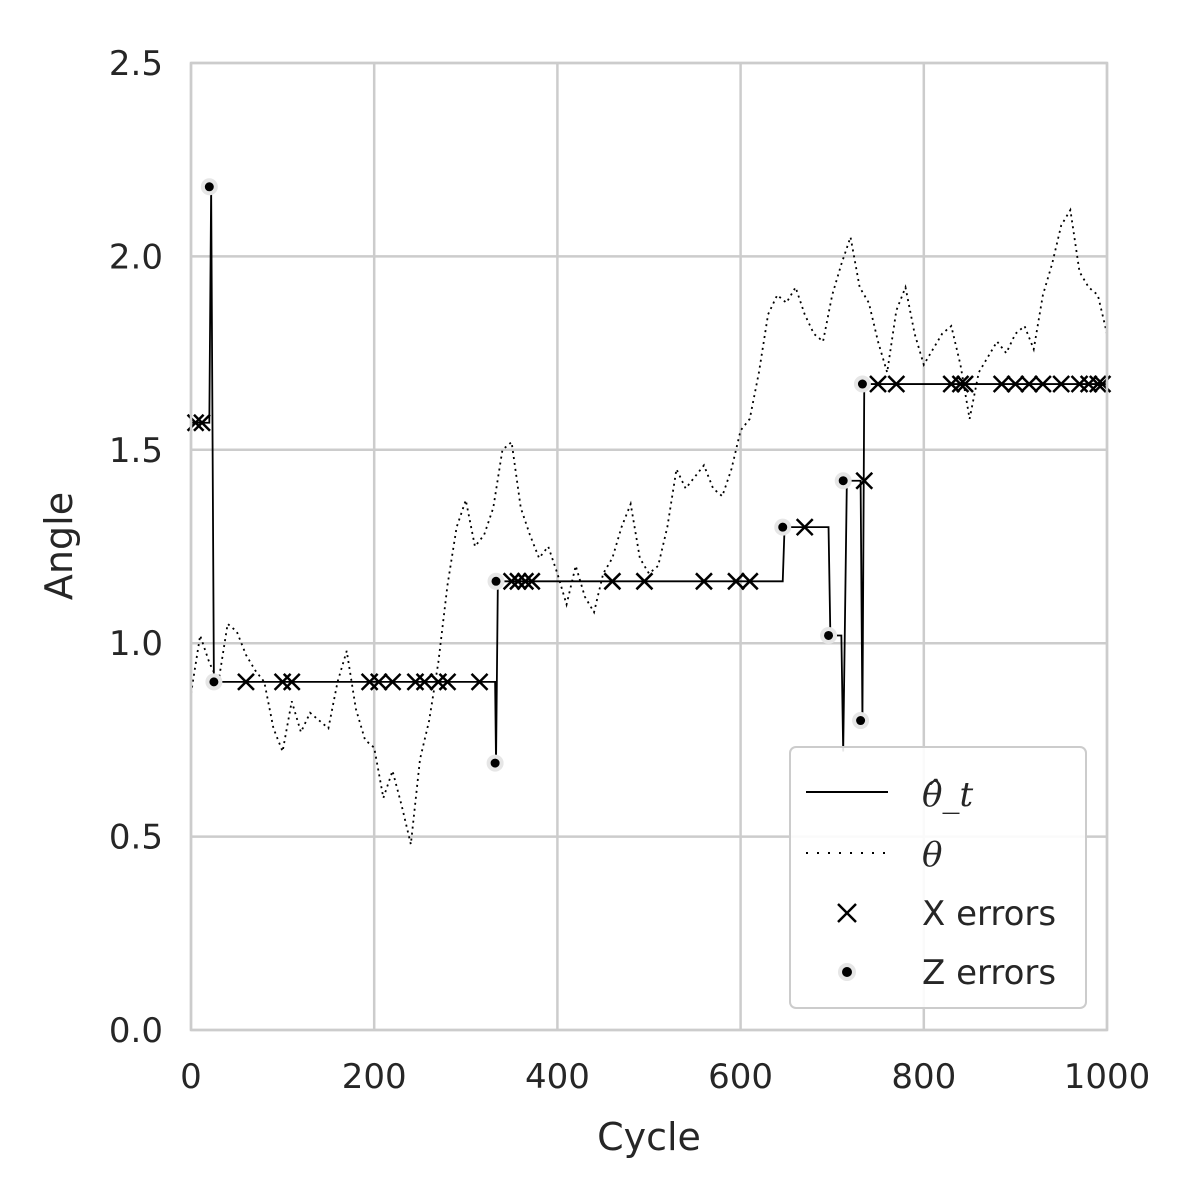 This screenshot has height=1200, width=1200. What do you see at coordinates (59, 546) in the screenshot?
I see `y-axis-label: Angle` at bounding box center [59, 546].